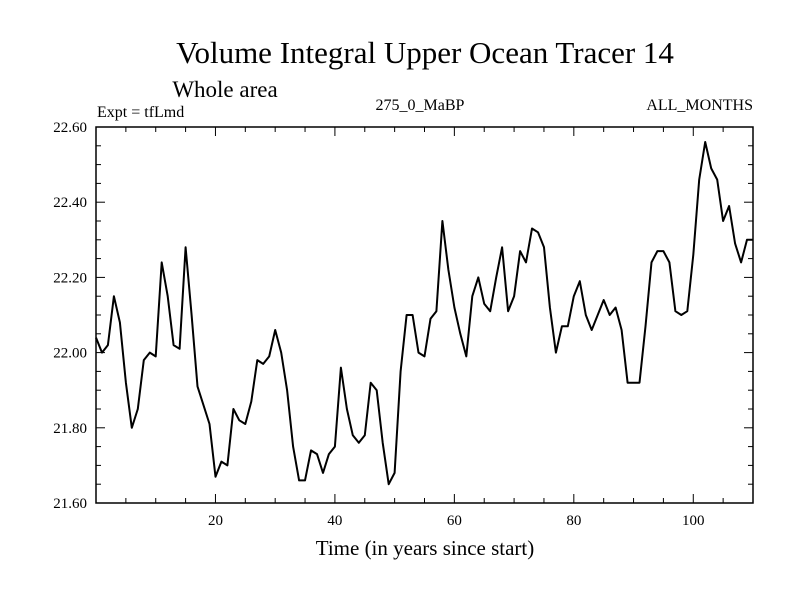 The image size is (800, 600). What do you see at coordinates (693, 521) in the screenshot?
I see `x-tick-label: 100` at bounding box center [693, 521].